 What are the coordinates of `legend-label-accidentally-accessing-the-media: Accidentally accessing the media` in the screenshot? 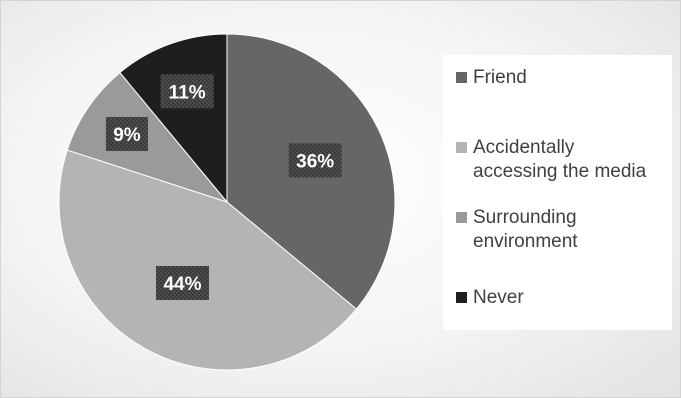 It's located at (560, 159).